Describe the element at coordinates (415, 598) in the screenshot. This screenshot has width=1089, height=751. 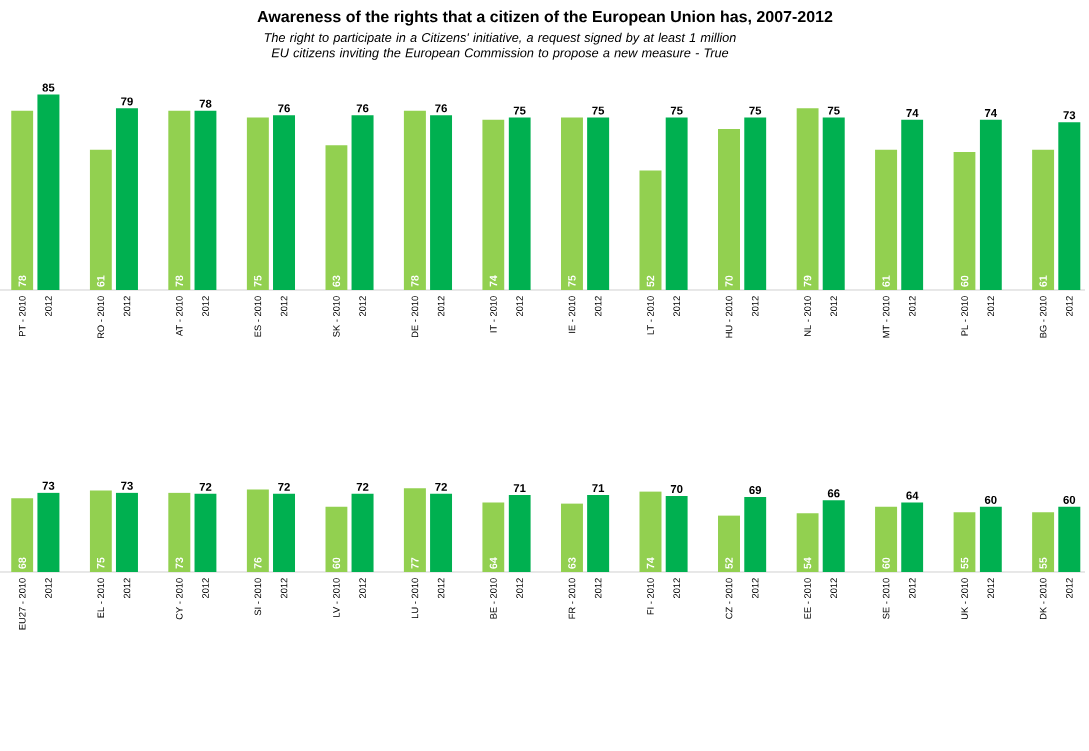
I see `x-tick-label: LU - 2010` at that location.